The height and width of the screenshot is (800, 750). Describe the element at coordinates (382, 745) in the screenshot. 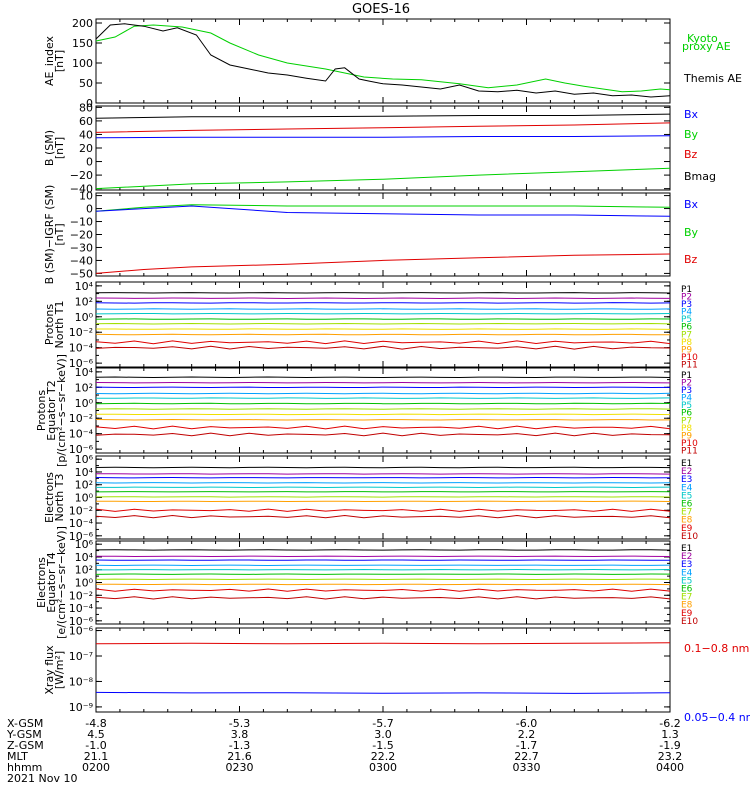

I see `x-row-value: -1.5` at that location.